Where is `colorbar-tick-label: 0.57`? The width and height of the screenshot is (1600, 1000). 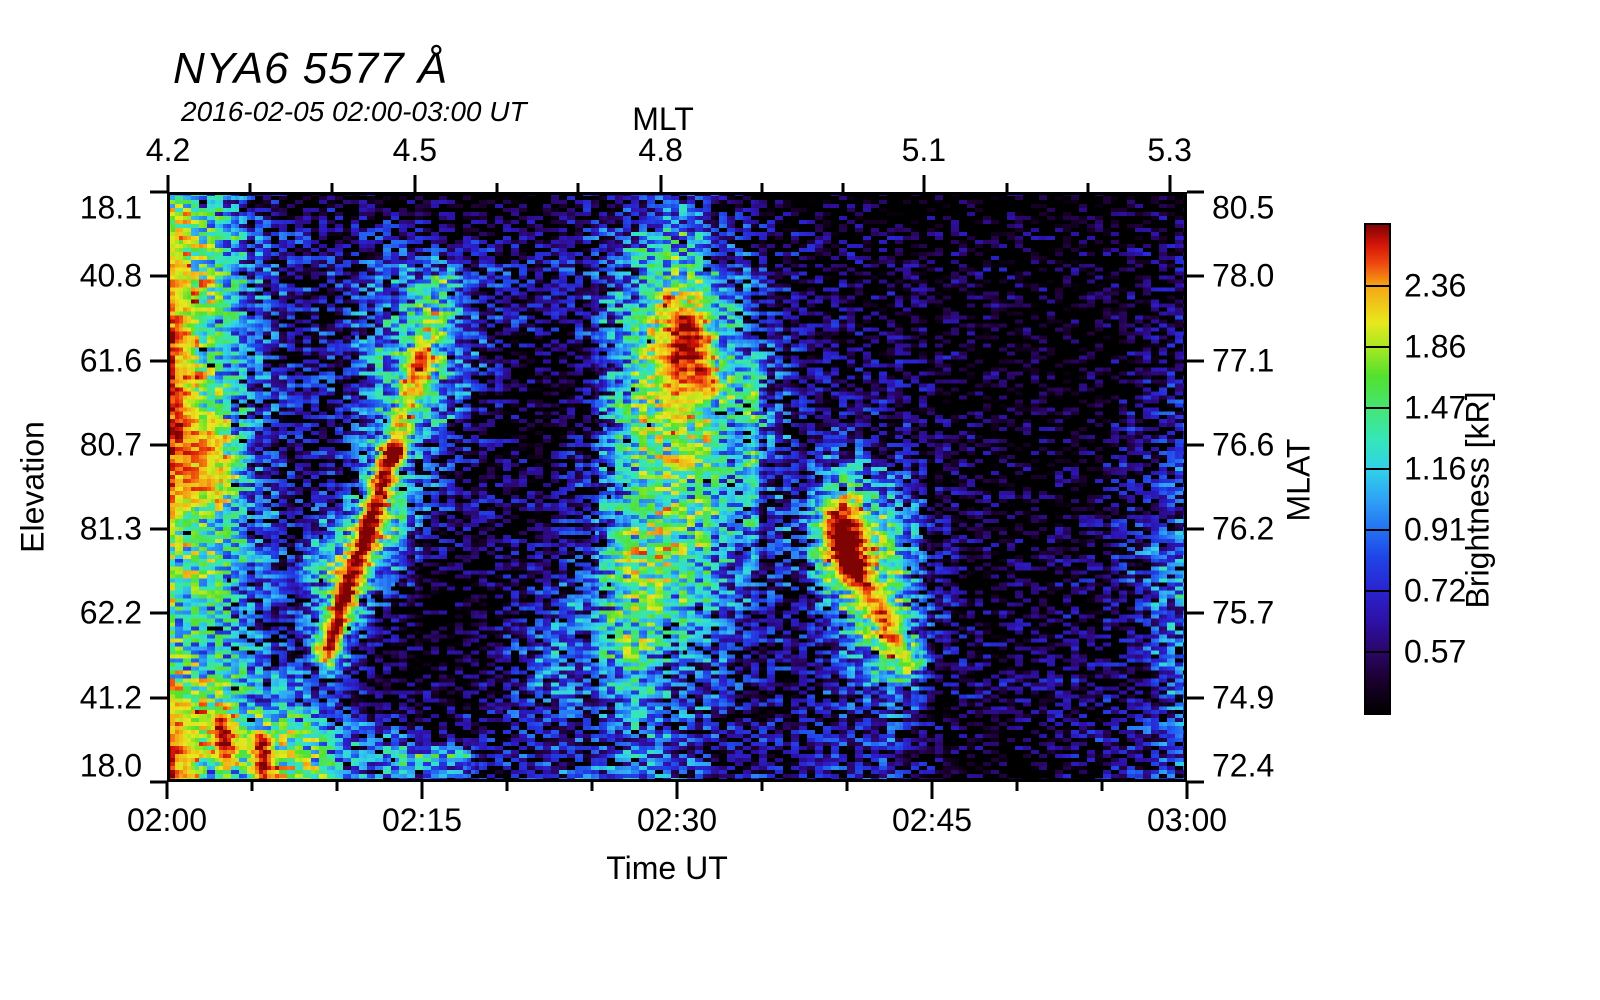 colorbar-tick-label: 0.57 is located at coordinates (1435, 651).